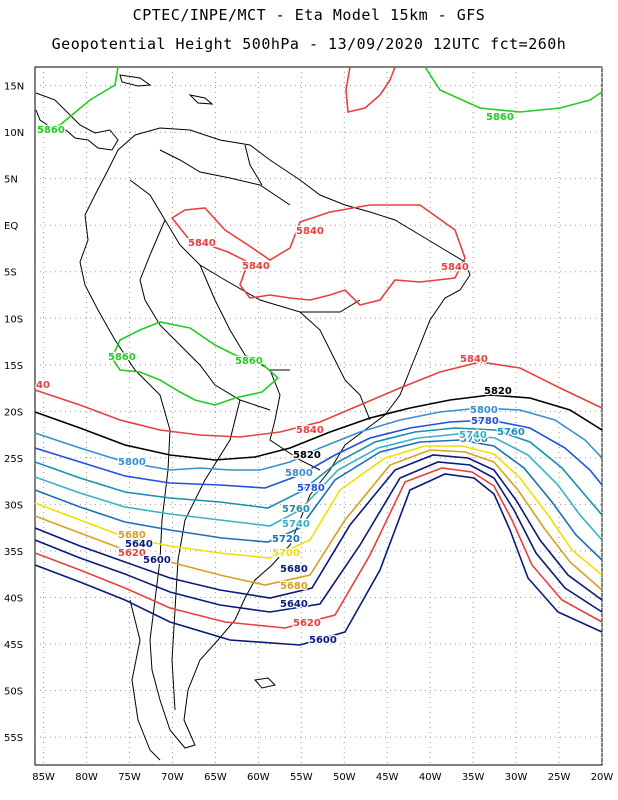  I want to click on lon-tick-label: 45W, so click(387, 777).